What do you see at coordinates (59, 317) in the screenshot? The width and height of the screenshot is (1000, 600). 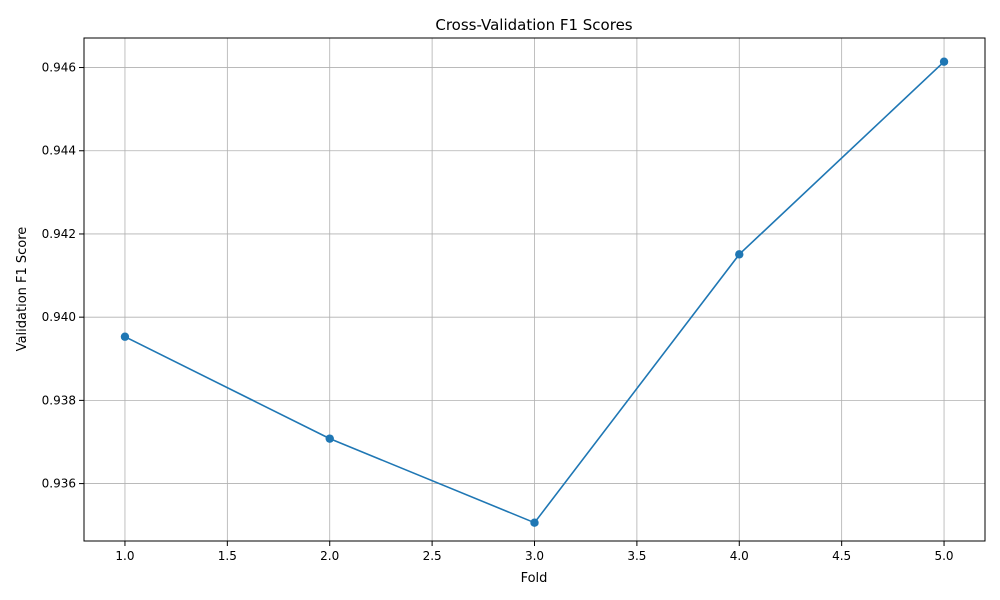 I see `y-tick-label: 0.940` at bounding box center [59, 317].